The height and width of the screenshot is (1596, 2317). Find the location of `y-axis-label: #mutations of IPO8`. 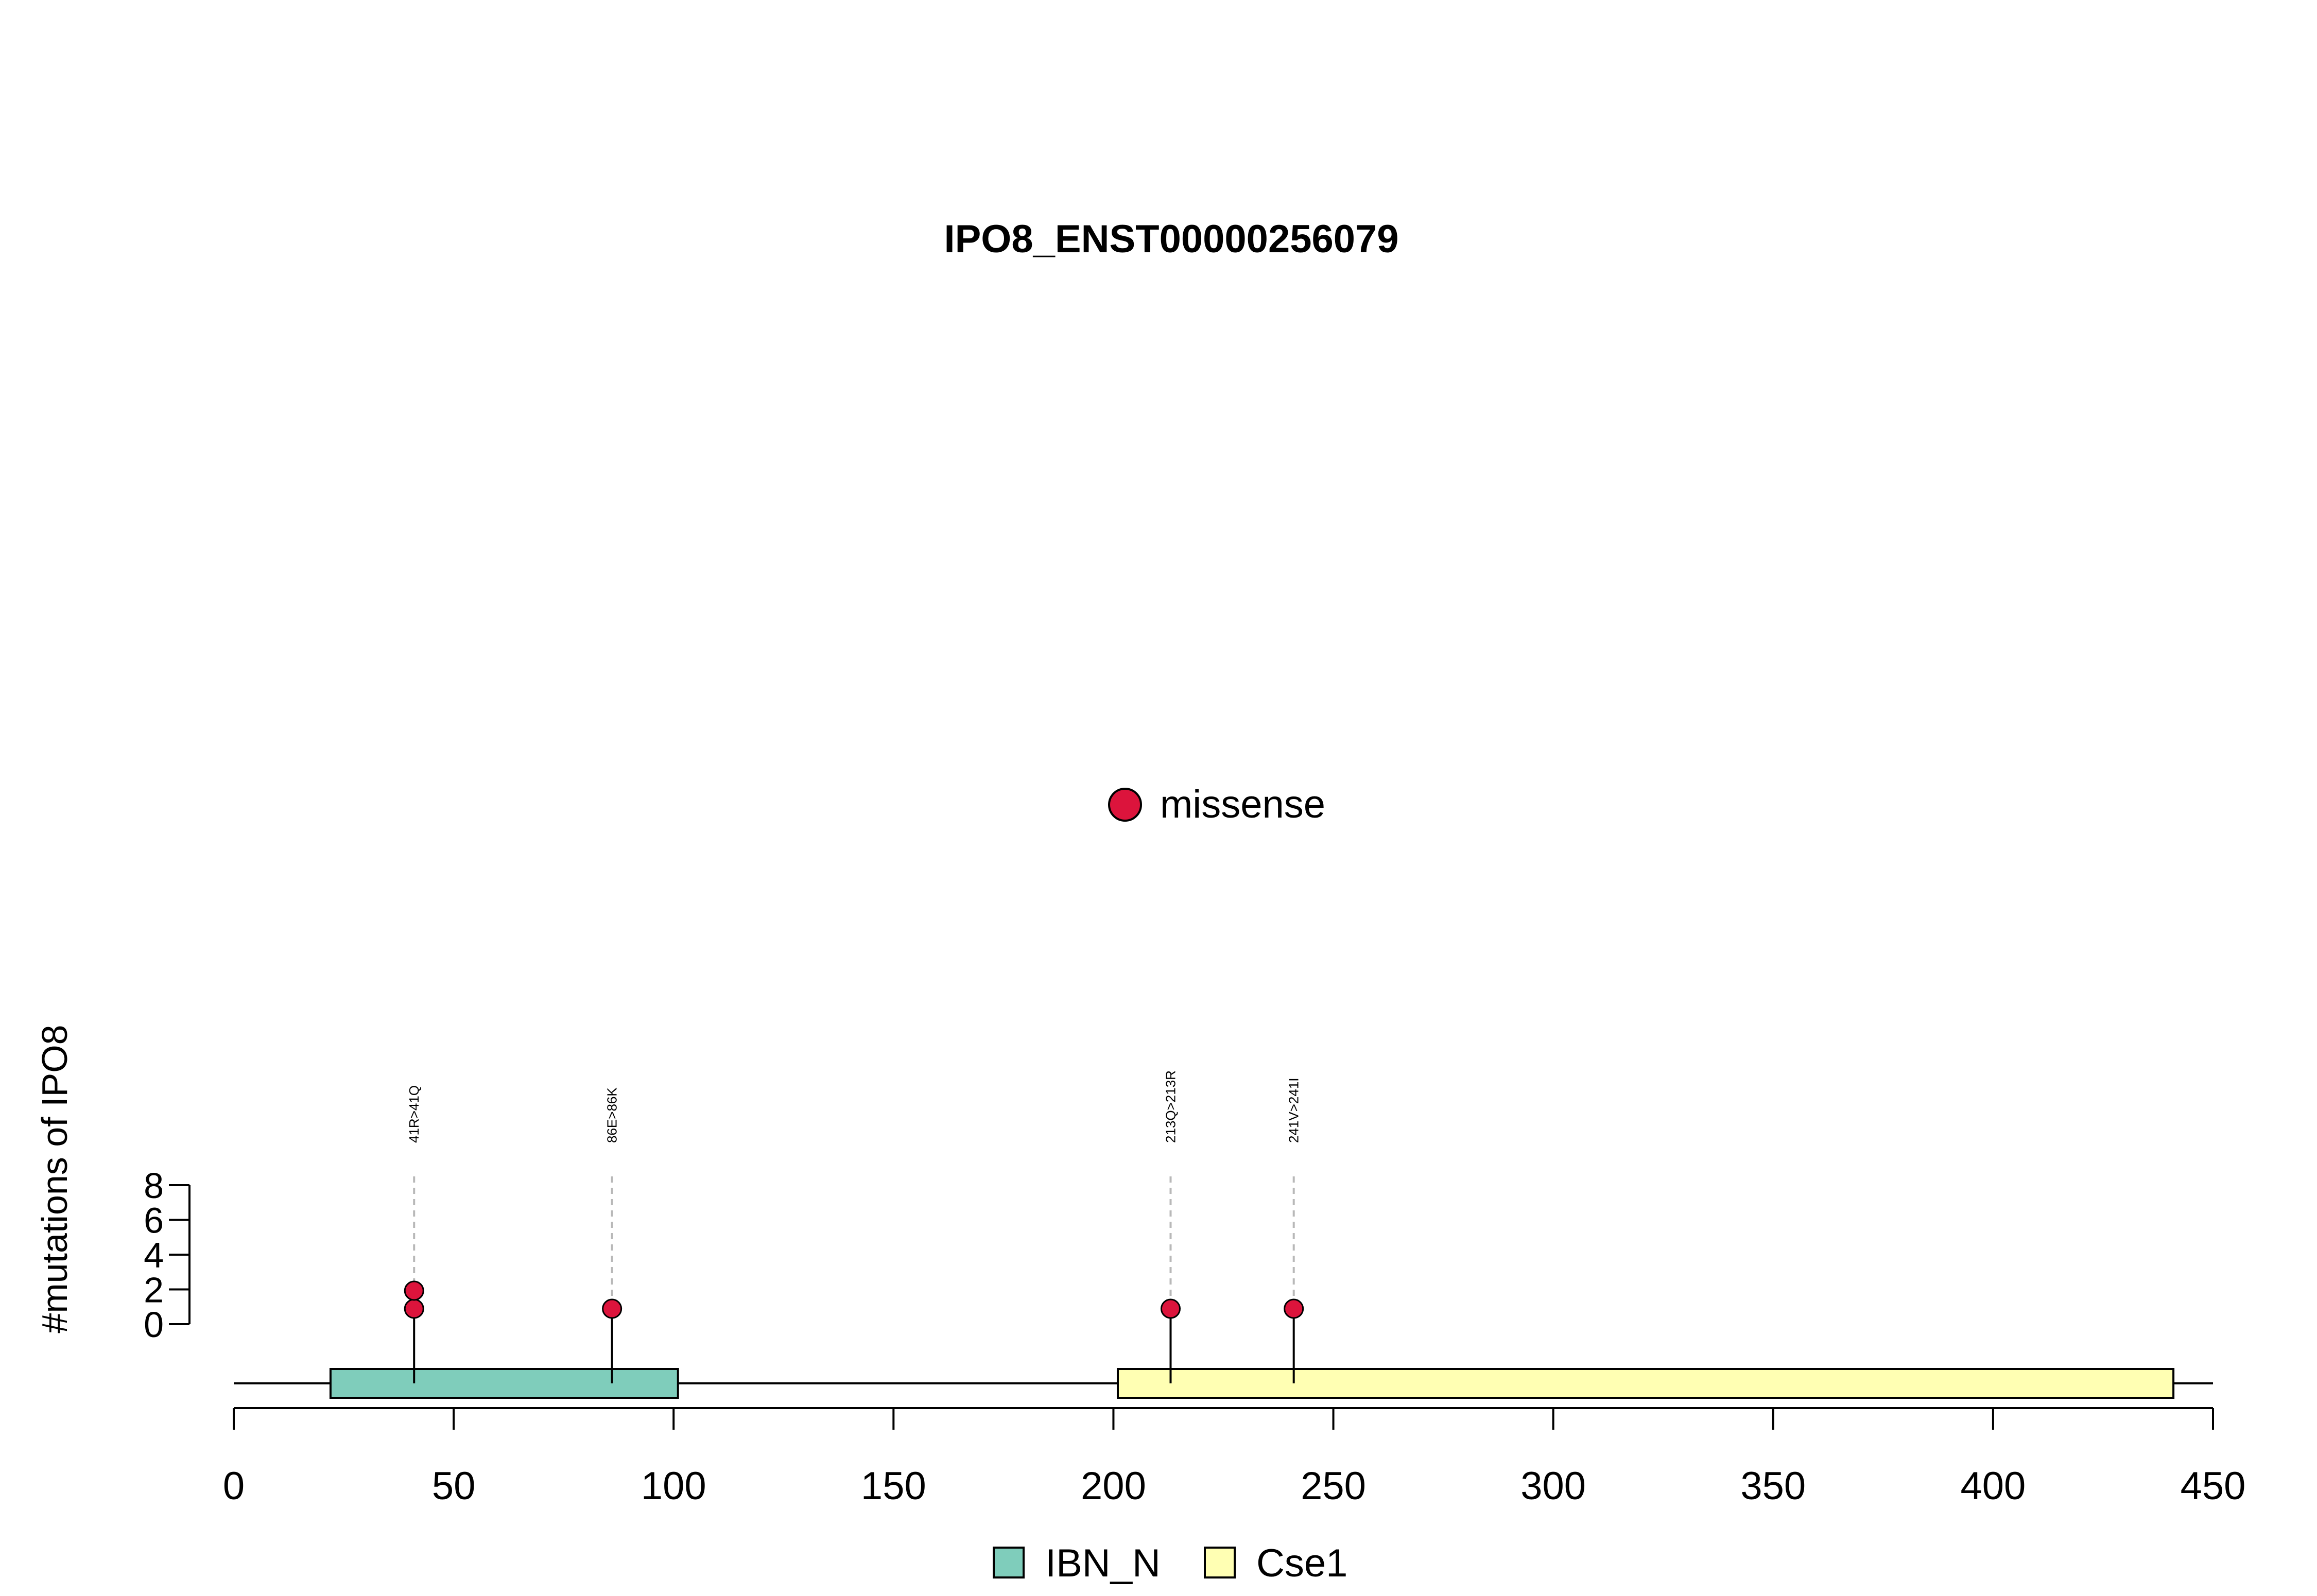

y-axis-label: #mutations of IPO8 is located at coordinates (54, 1179).